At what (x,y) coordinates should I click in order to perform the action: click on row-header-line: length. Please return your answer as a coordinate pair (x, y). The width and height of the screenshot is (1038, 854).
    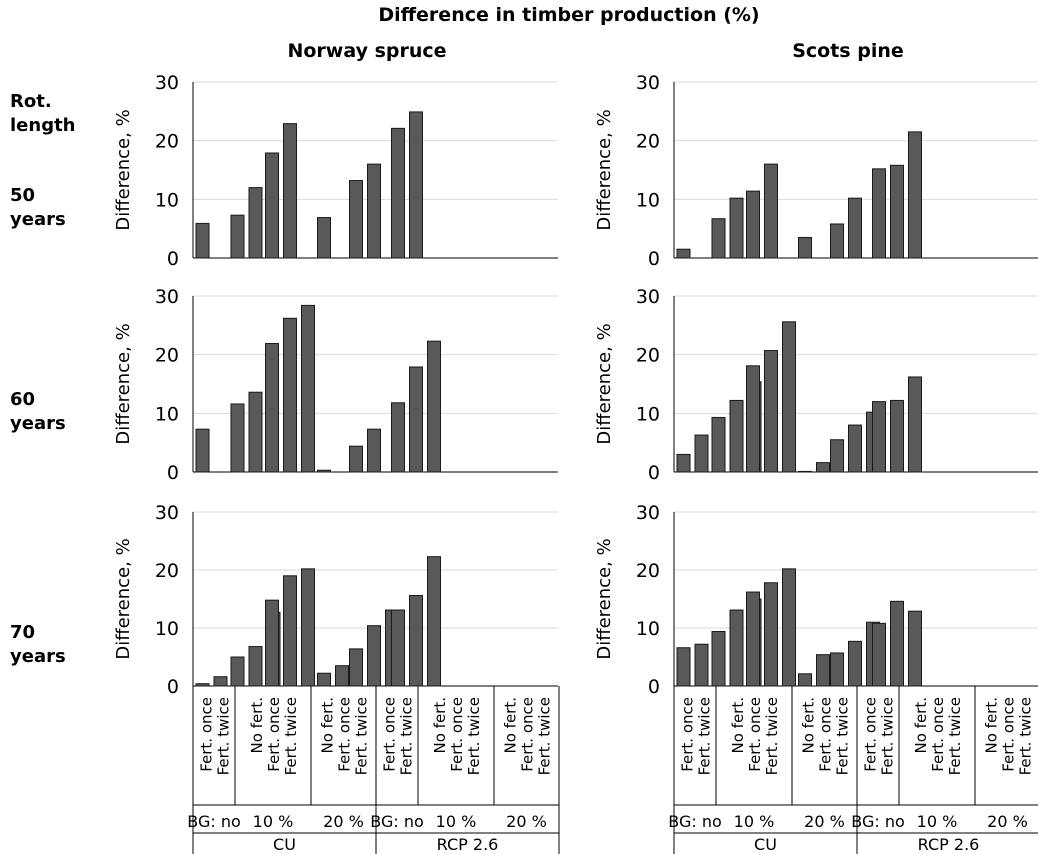
    Looking at the image, I should click on (43, 125).